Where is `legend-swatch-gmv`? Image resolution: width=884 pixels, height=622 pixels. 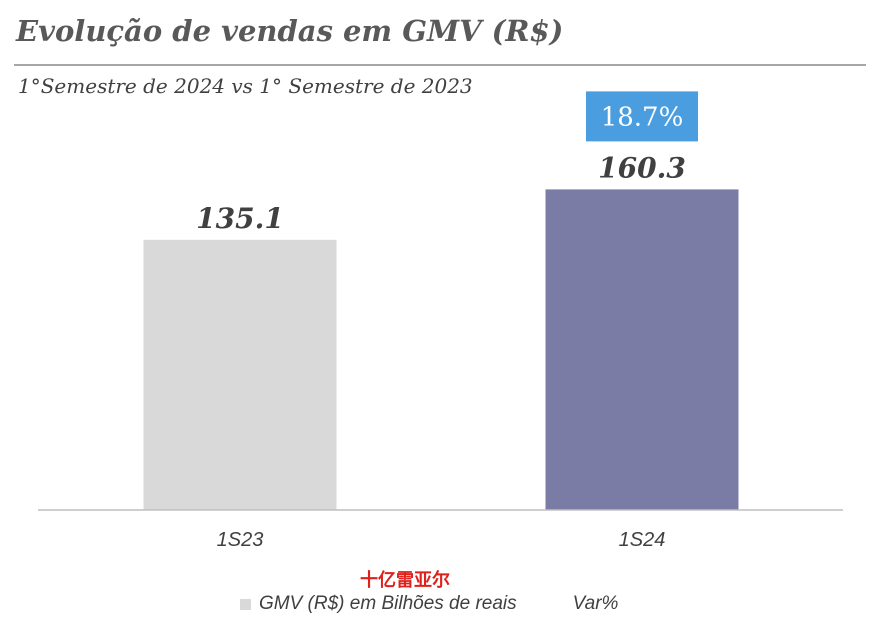 legend-swatch-gmv is located at coordinates (245, 604).